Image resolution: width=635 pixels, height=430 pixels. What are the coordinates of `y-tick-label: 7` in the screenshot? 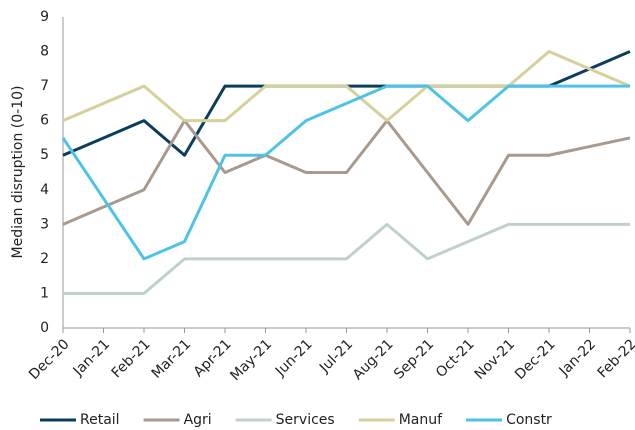 It's located at (44, 86).